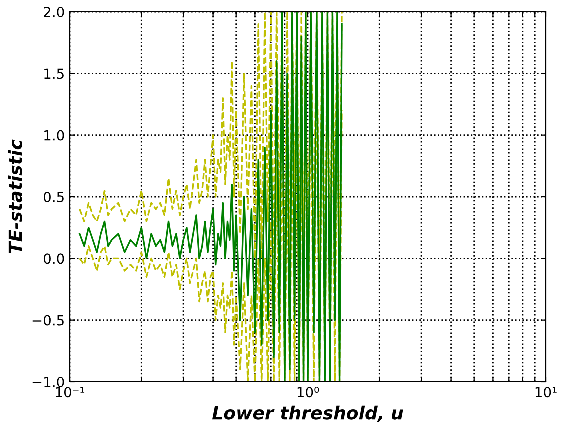 Image resolution: width=570 pixels, height=430 pixels. I want to click on y-tick-label: 0.0, so click(54, 259).